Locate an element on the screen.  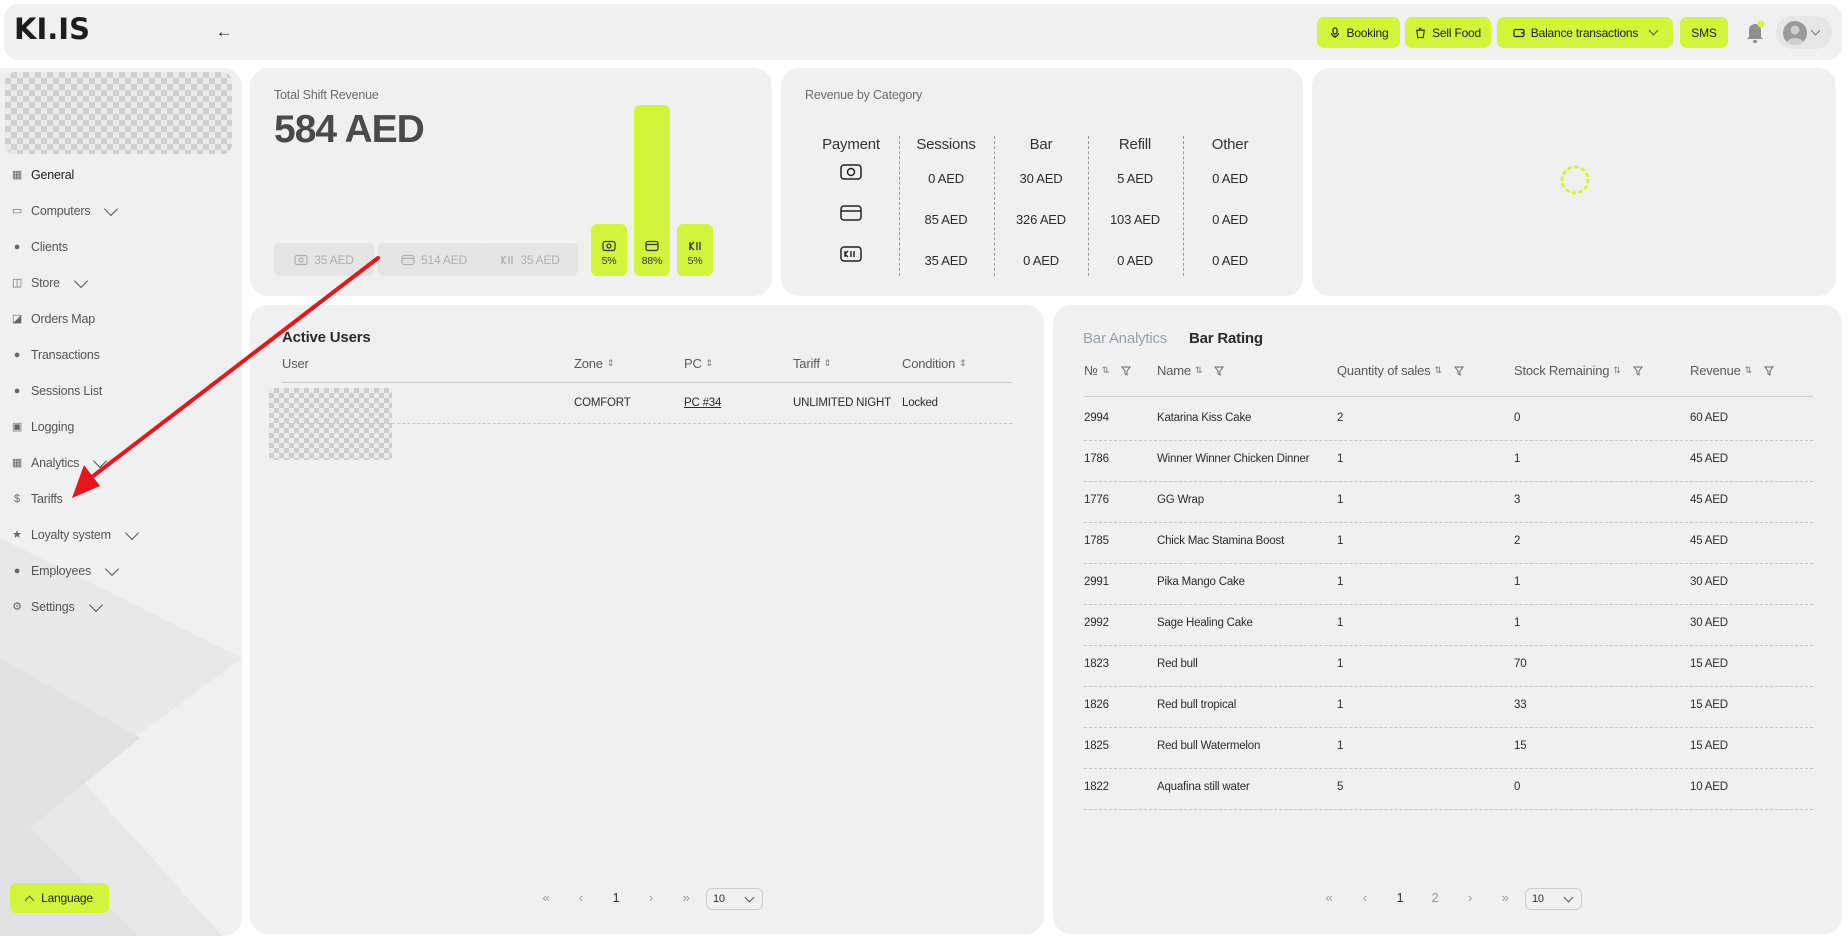
sidebar-item-loyalty-system: ★ Loyalty system is located at coordinates (75, 535).